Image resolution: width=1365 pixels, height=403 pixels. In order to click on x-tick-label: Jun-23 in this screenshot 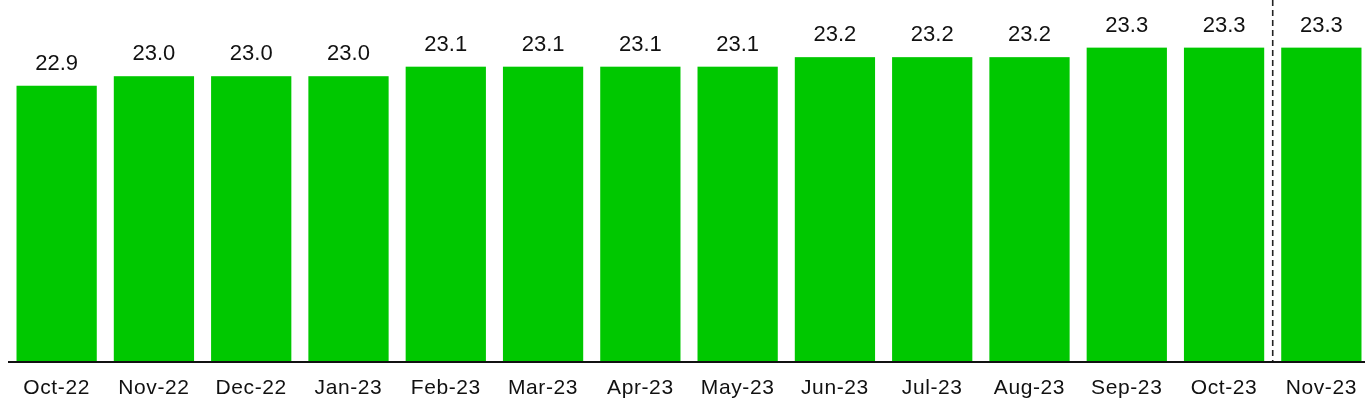, I will do `click(835, 386)`.